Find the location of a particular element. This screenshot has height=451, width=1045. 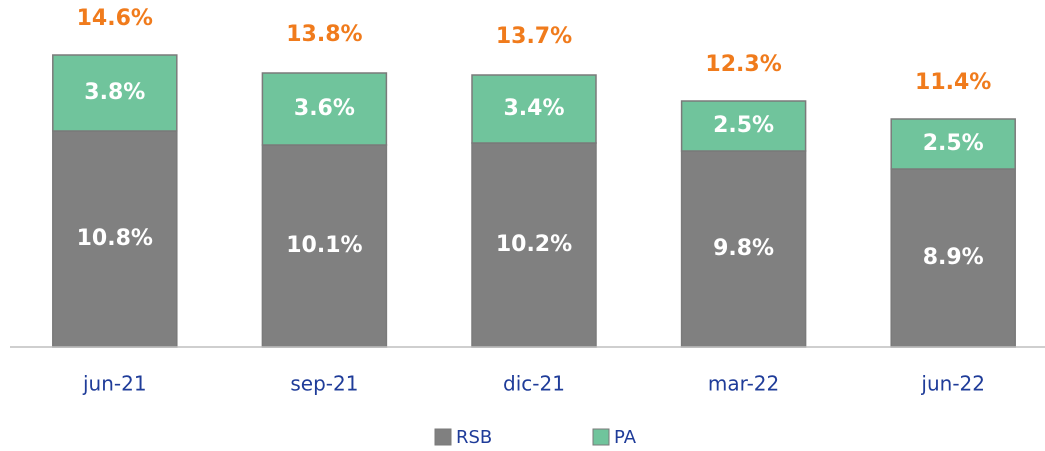

total-label: 12.3% is located at coordinates (743, 64).